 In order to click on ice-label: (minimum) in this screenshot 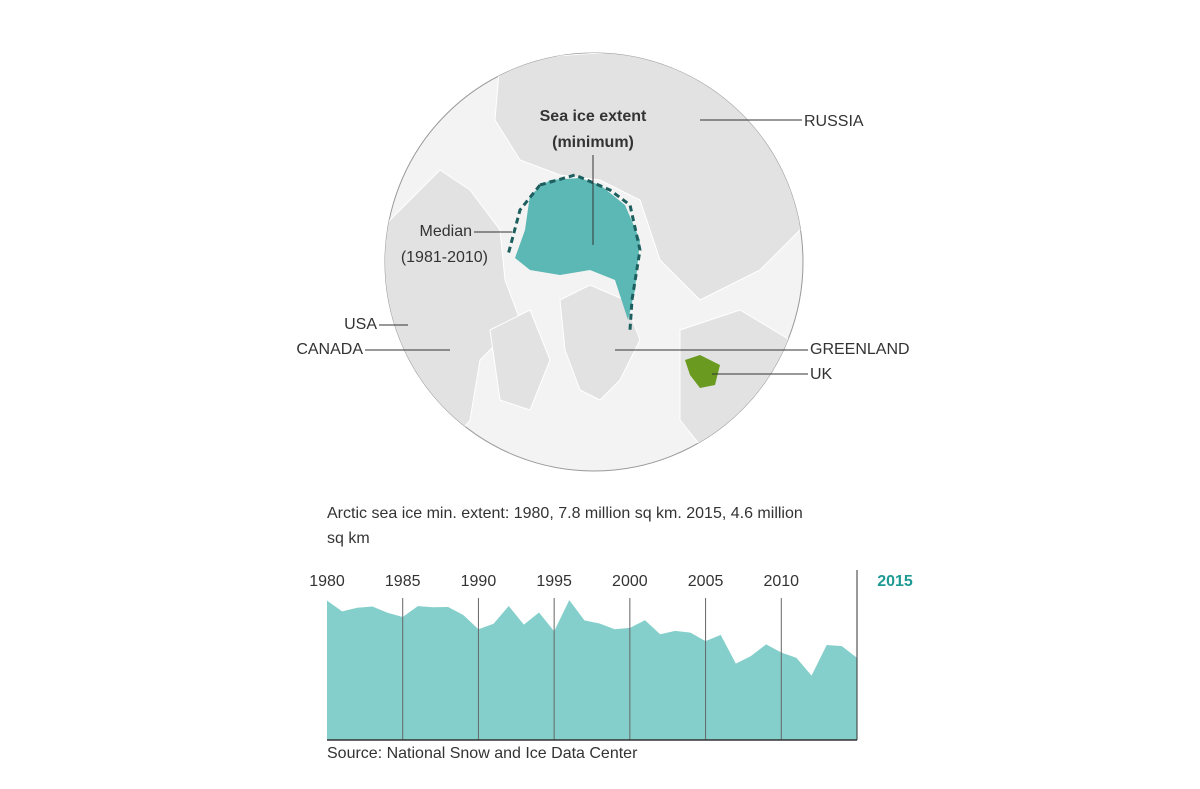, I will do `click(593, 142)`.